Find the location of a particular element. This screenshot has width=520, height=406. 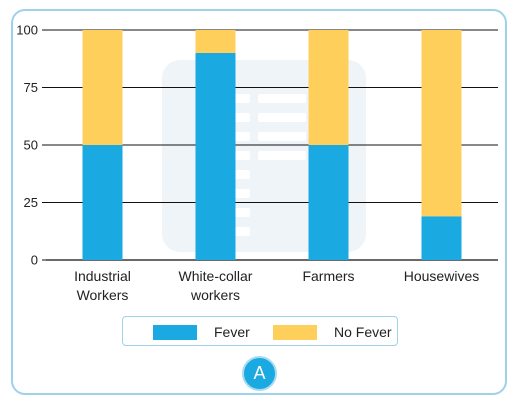

legend-label-fever: Fever is located at coordinates (232, 332).